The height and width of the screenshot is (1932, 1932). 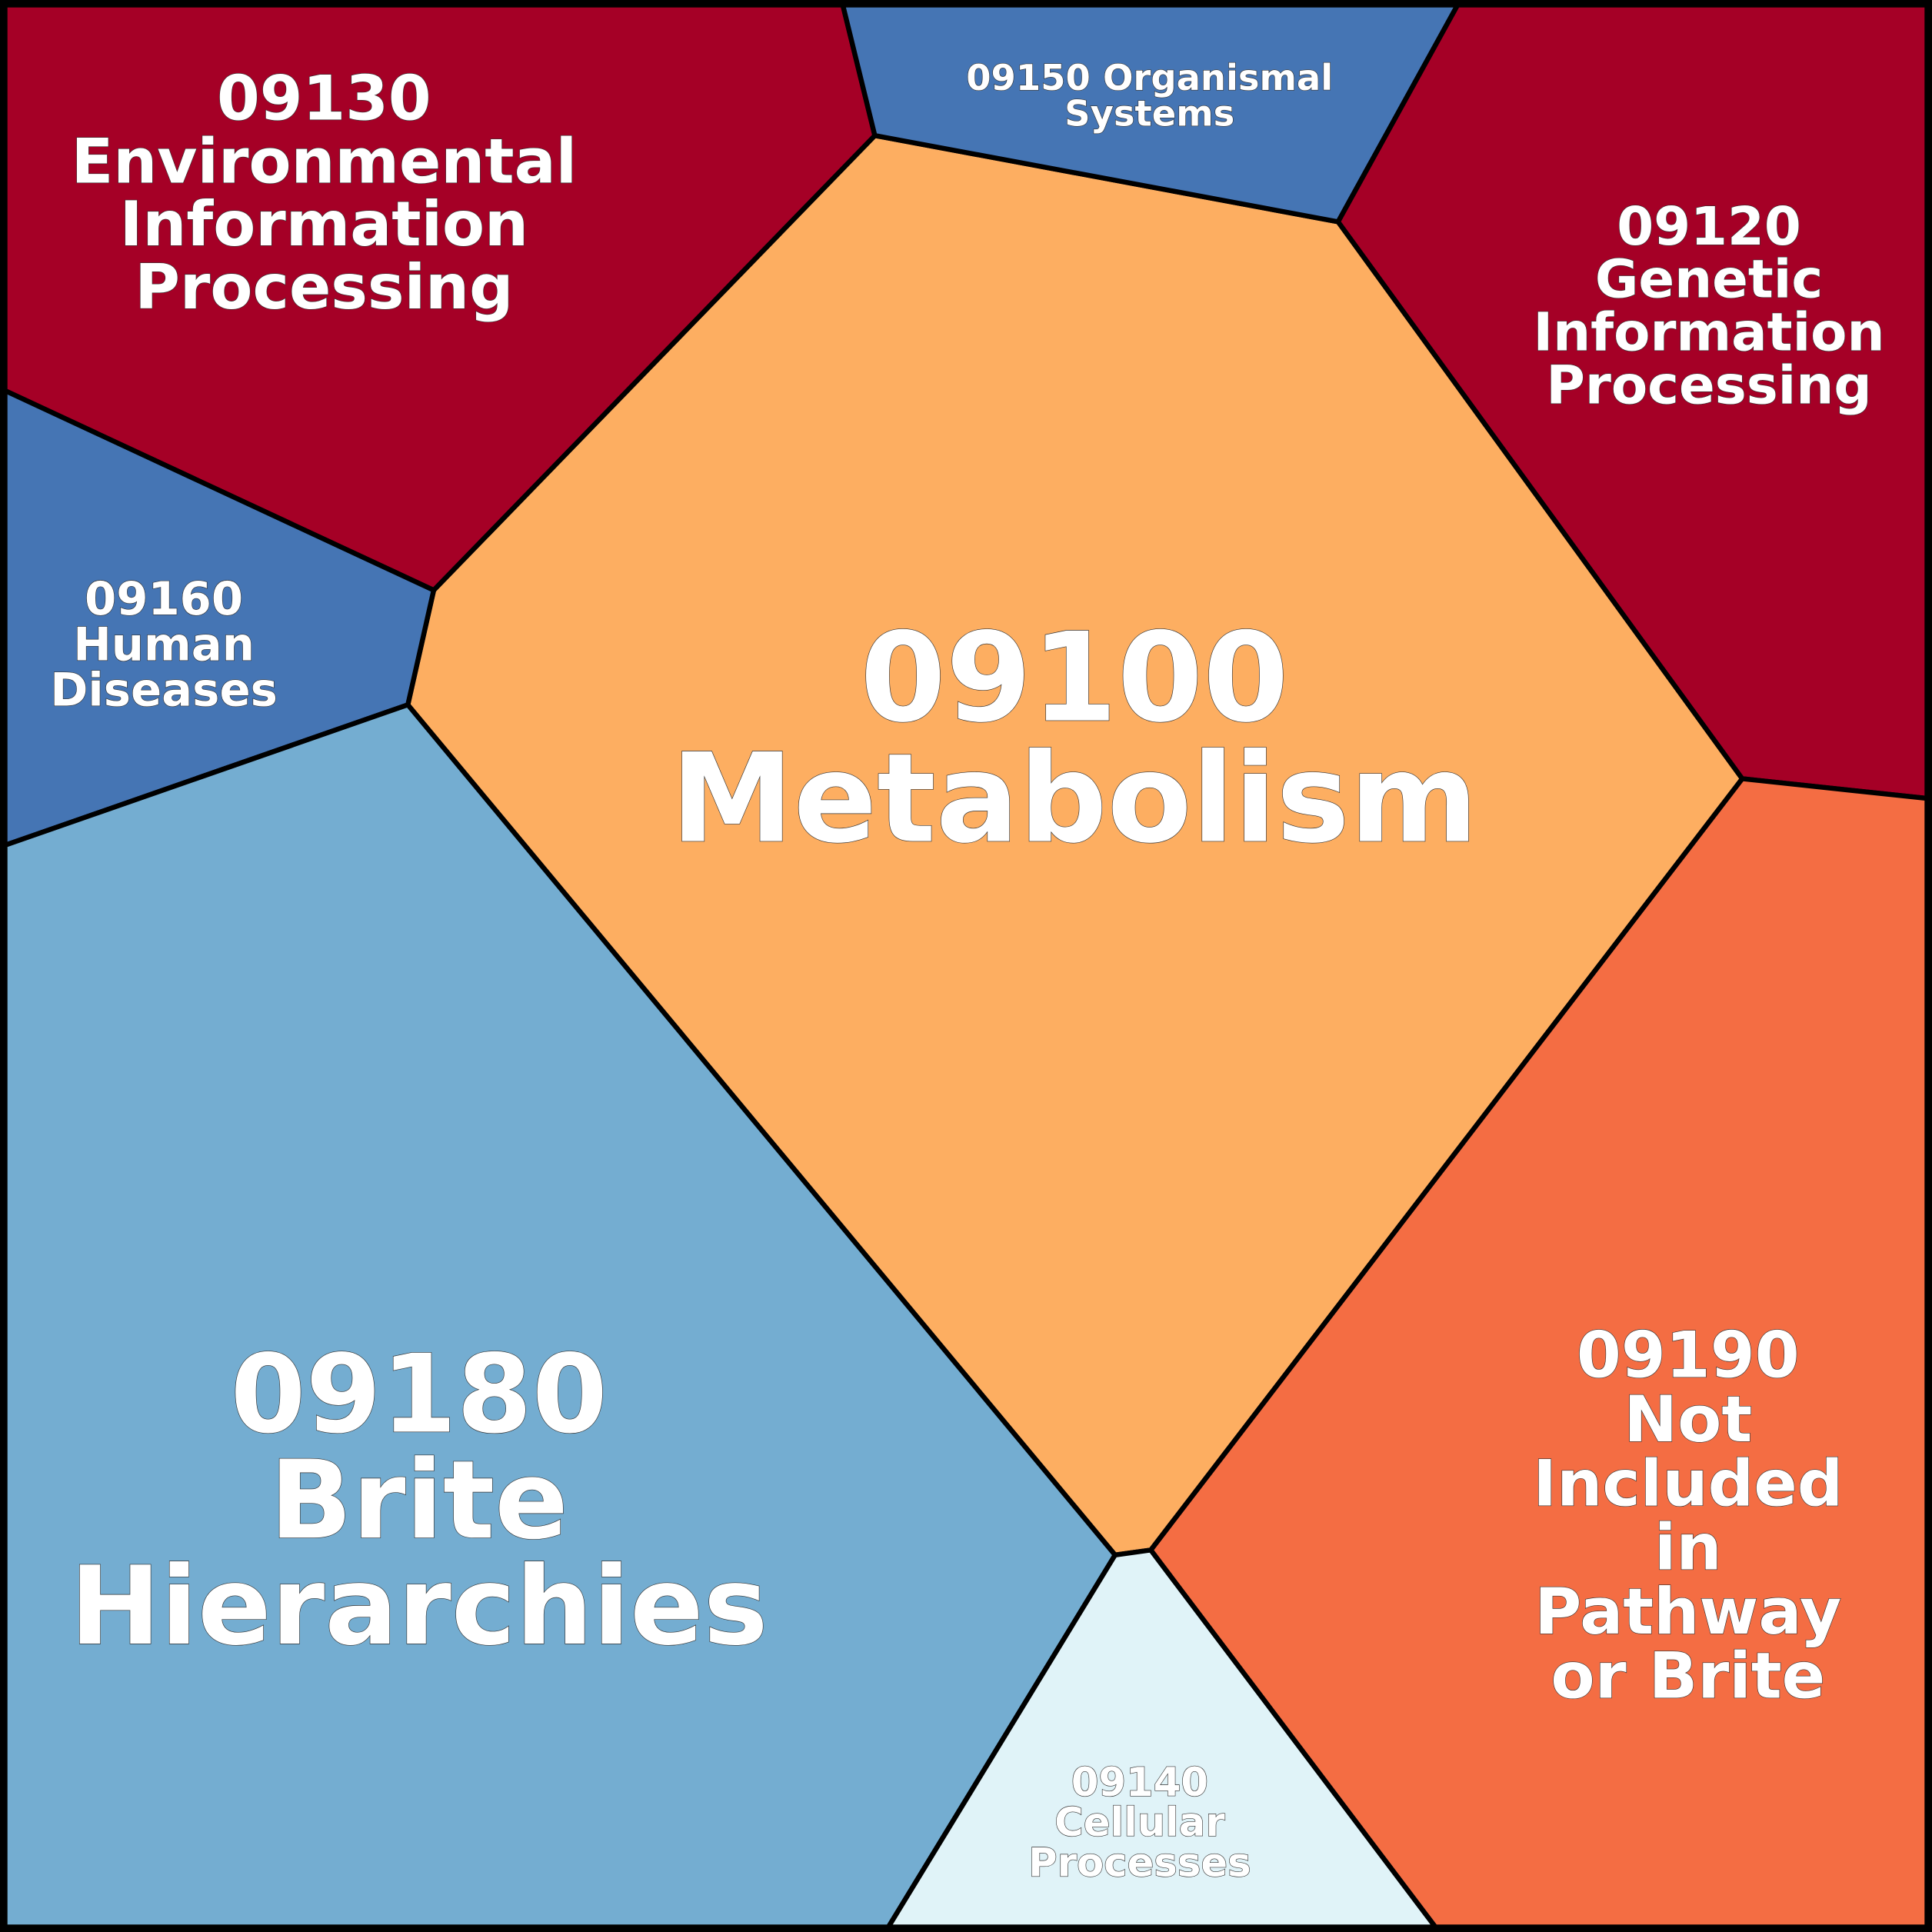 I want to click on cell-label: Diseases, so click(x=164, y=690).